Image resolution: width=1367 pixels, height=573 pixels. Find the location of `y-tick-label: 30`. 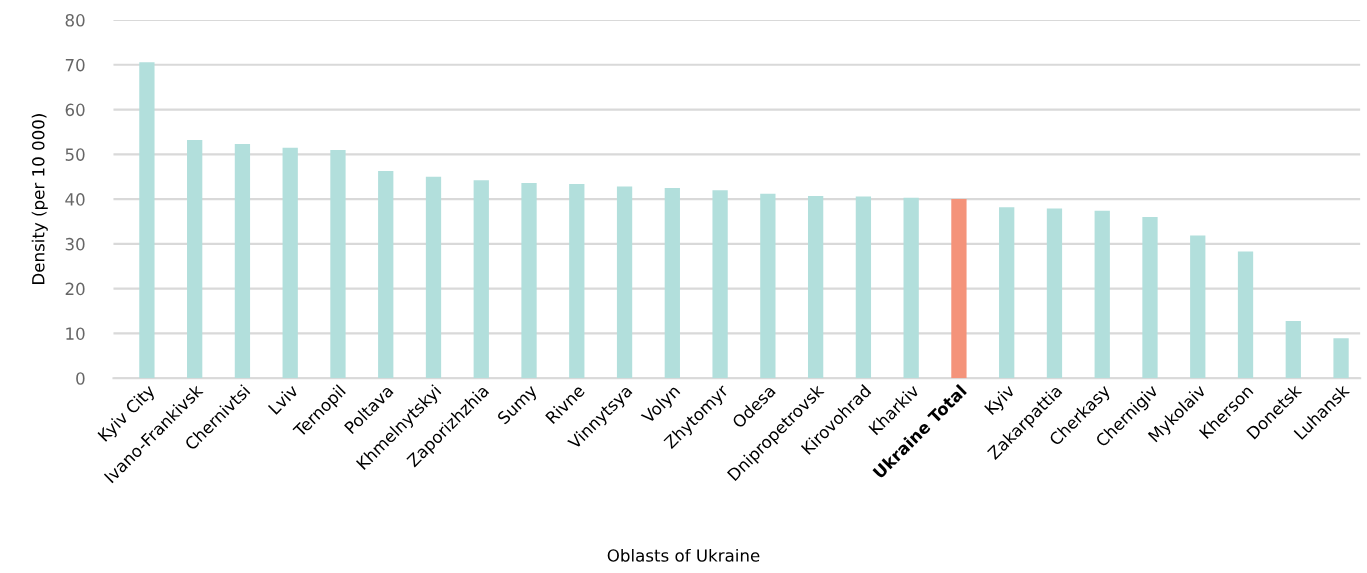

y-tick-label: 30 is located at coordinates (75, 244).